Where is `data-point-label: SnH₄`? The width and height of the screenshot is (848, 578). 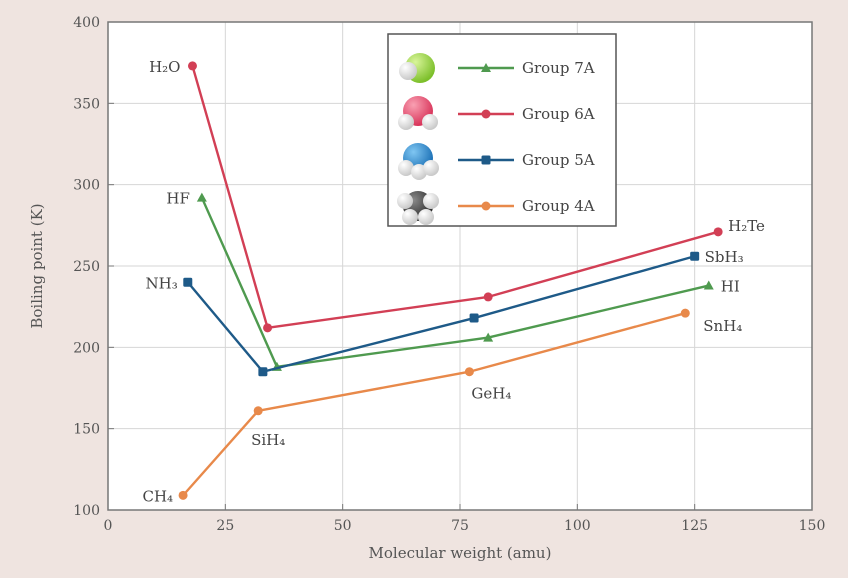 data-point-label: SnH₄ is located at coordinates (722, 326).